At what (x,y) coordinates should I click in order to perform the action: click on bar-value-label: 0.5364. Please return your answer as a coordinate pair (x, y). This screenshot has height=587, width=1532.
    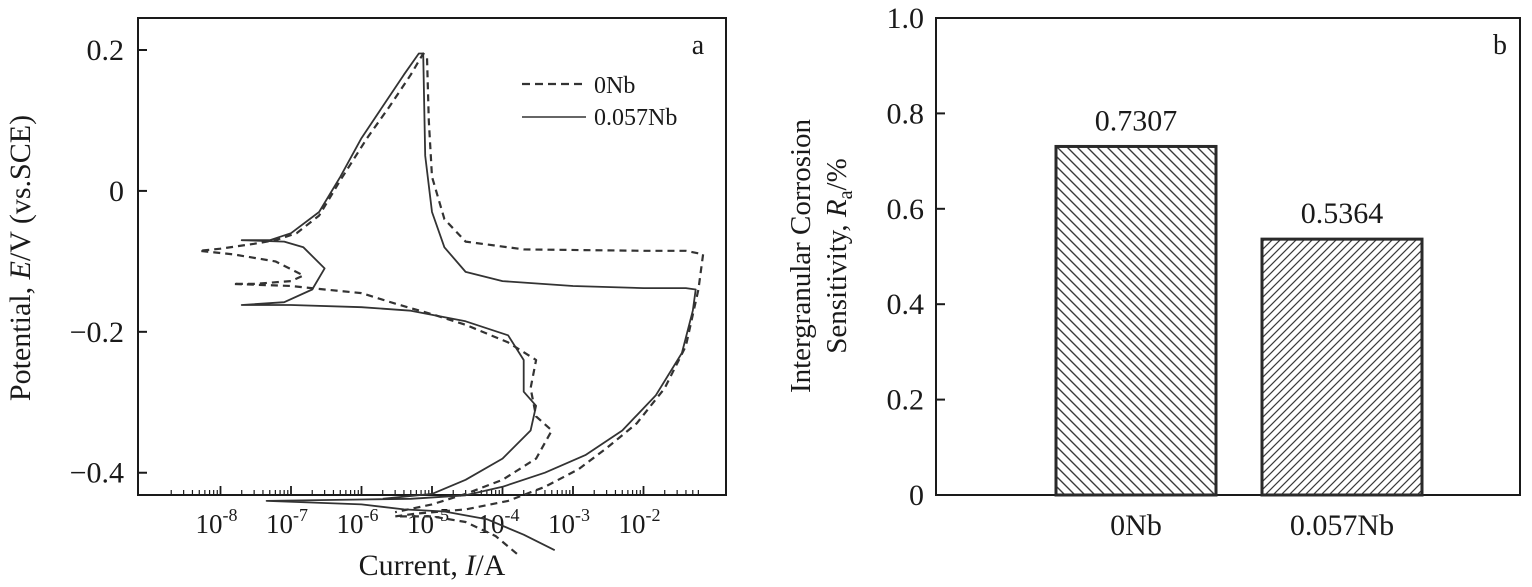
    Looking at the image, I should click on (1342, 213).